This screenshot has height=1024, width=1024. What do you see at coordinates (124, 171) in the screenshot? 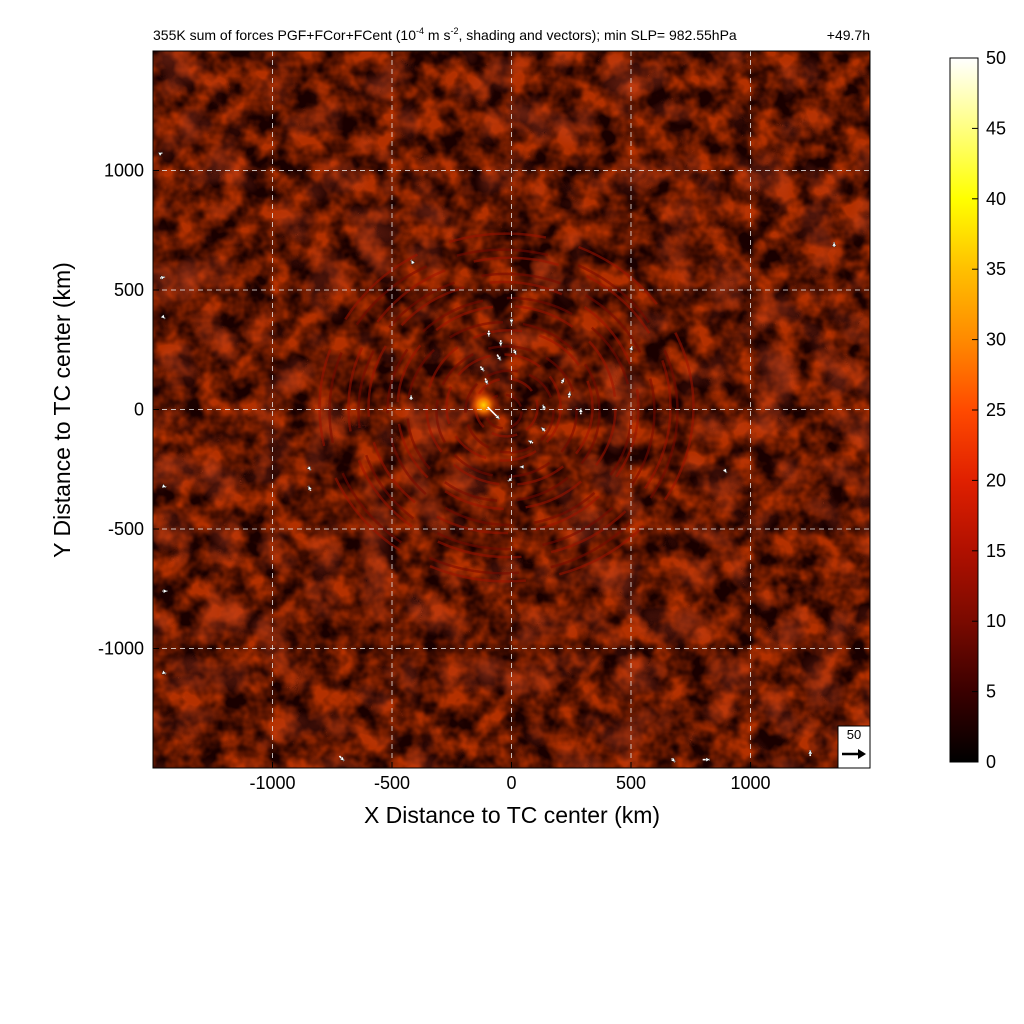
I see `y-tick-label: 1000` at bounding box center [124, 171].